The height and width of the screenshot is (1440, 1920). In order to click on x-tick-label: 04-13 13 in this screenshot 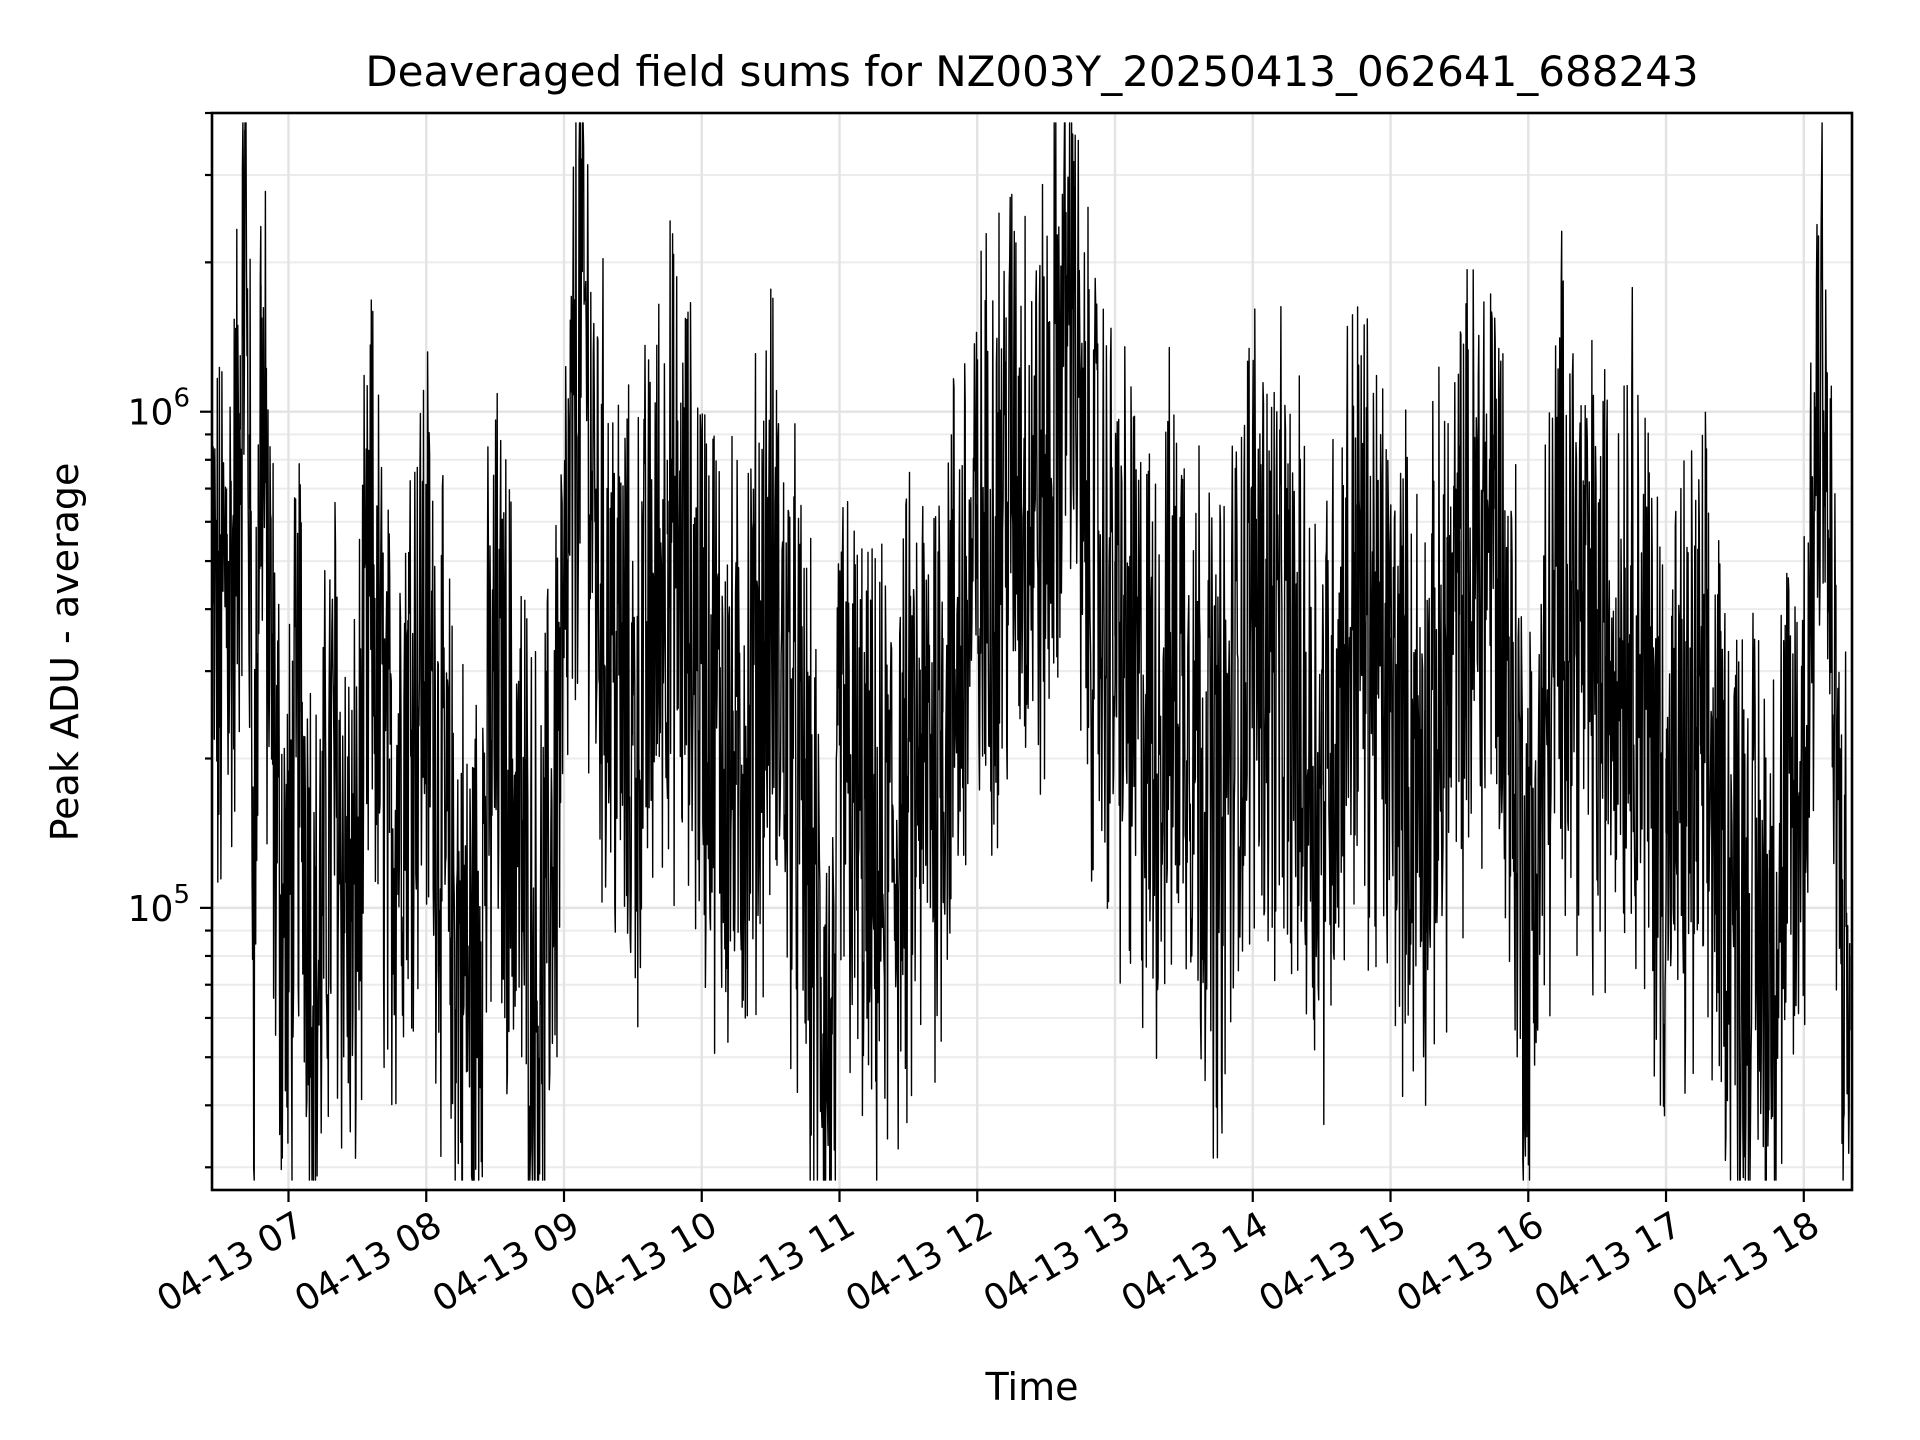, I will do `click(1057, 1262)`.